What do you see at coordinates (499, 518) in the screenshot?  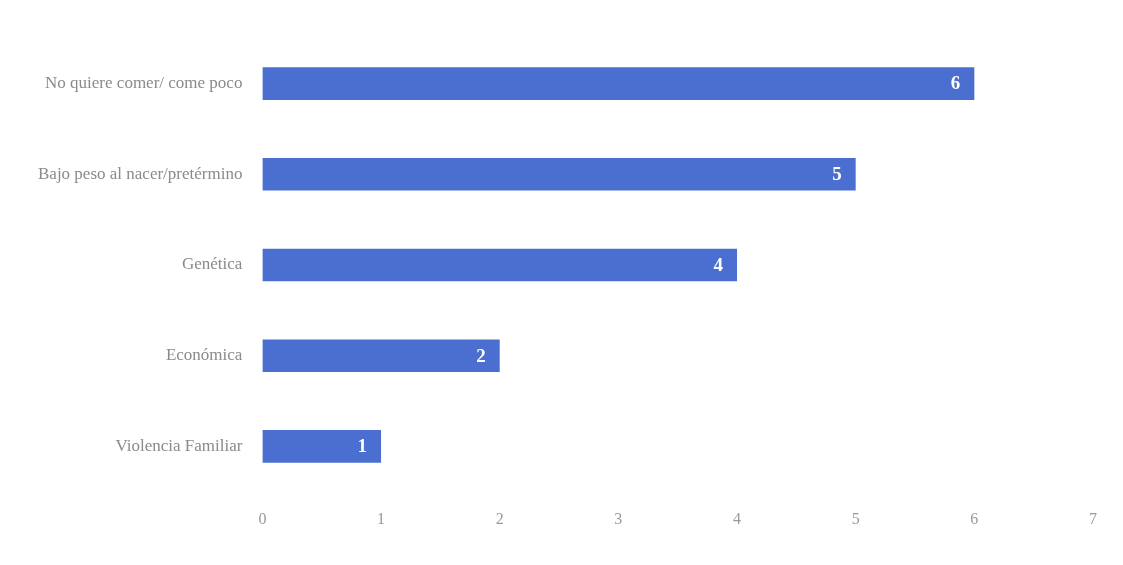 I see `x-tick-label: 2` at bounding box center [499, 518].